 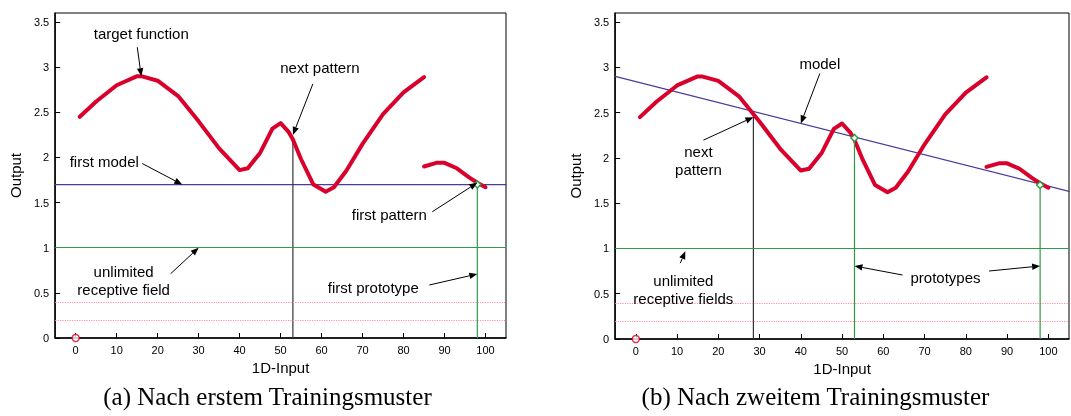 I want to click on annotation: target function, so click(x=141, y=33).